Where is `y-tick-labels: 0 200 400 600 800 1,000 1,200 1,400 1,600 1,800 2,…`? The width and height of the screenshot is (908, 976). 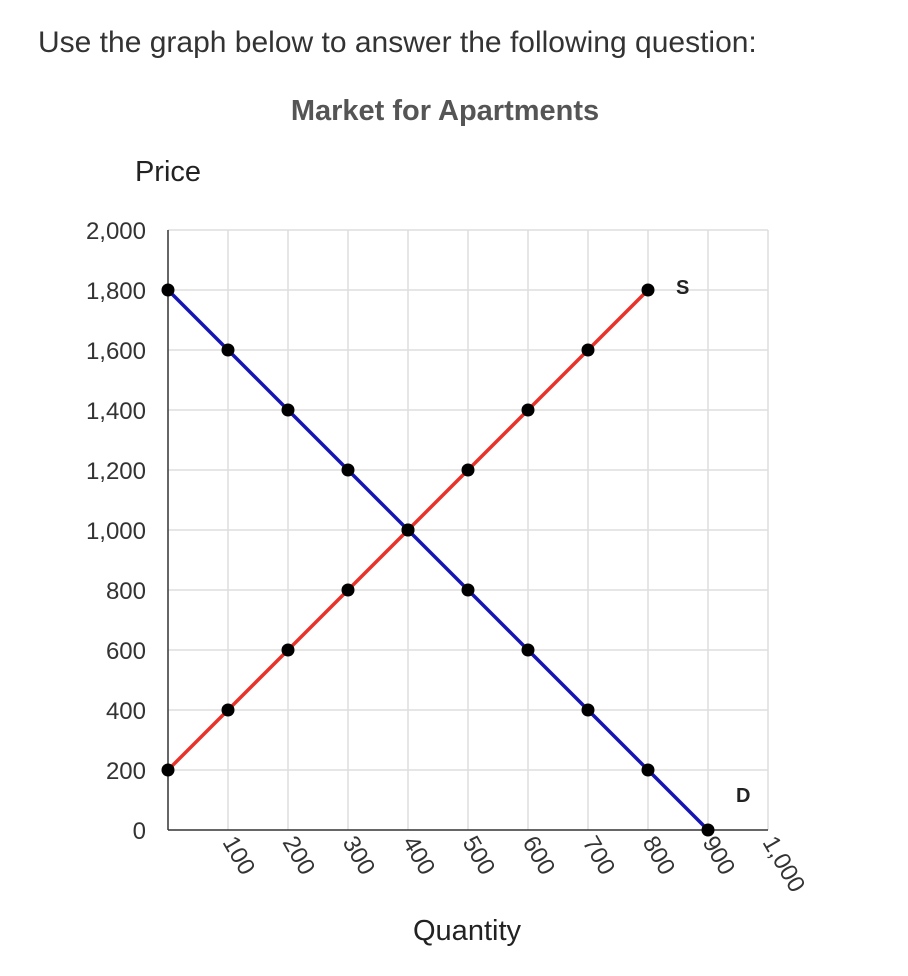
y-tick-labels: 0 200 400 600 800 1,000 1,200 1,400 1,600 1,800 2,… is located at coordinates (116, 531).